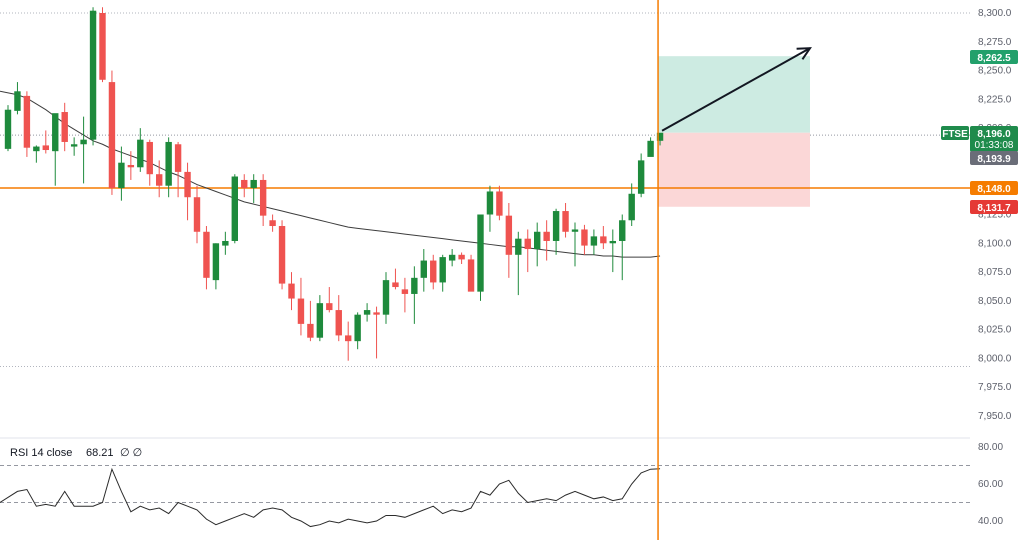  Describe the element at coordinates (995, 99) in the screenshot. I see `price-tick-label: 8,225.0` at that location.